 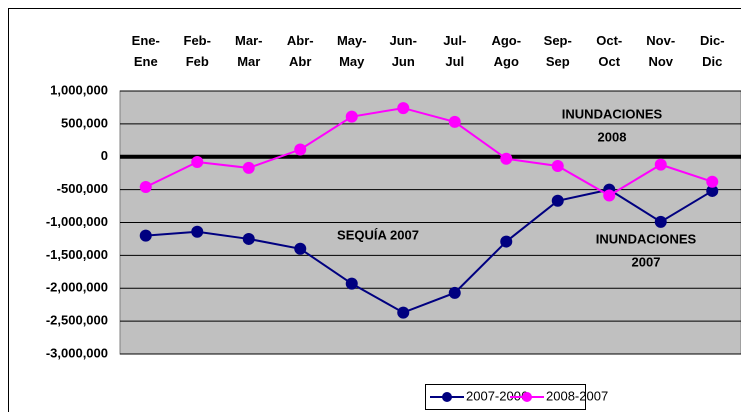 What do you see at coordinates (497, 395) in the screenshot?
I see `legend-label: 2007-2006` at bounding box center [497, 395].